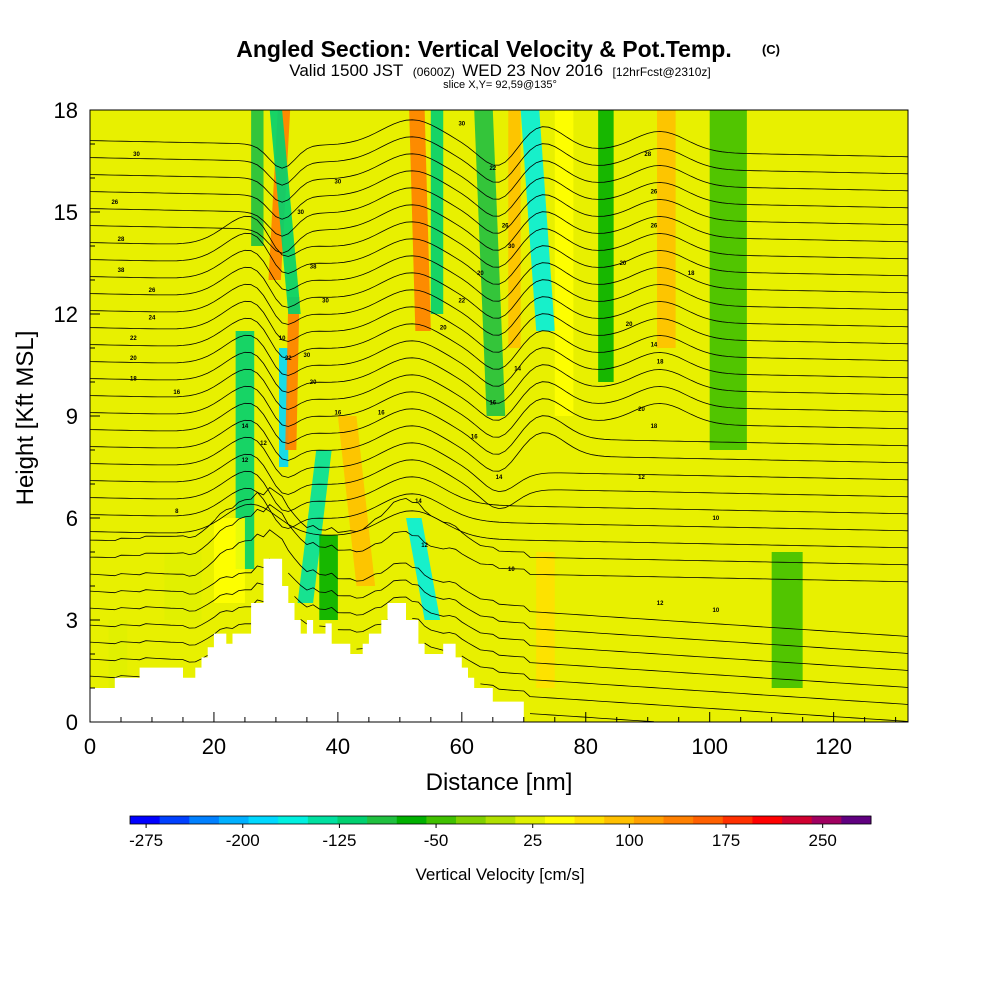 The image size is (1000, 1000). I want to click on theta-label-48: 12, so click(641, 478).